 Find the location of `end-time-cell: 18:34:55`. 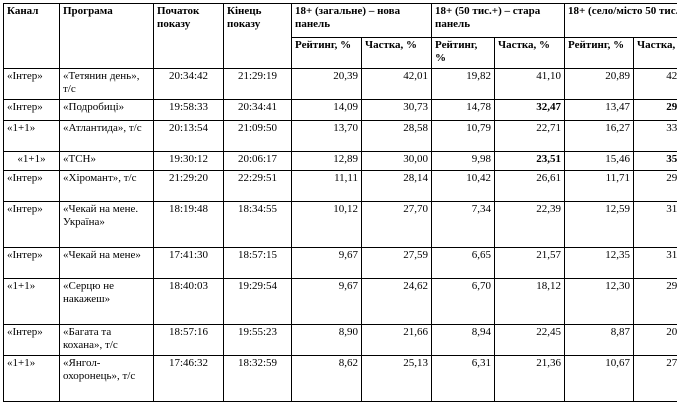

end-time-cell: 18:34:55 is located at coordinates (257, 224).